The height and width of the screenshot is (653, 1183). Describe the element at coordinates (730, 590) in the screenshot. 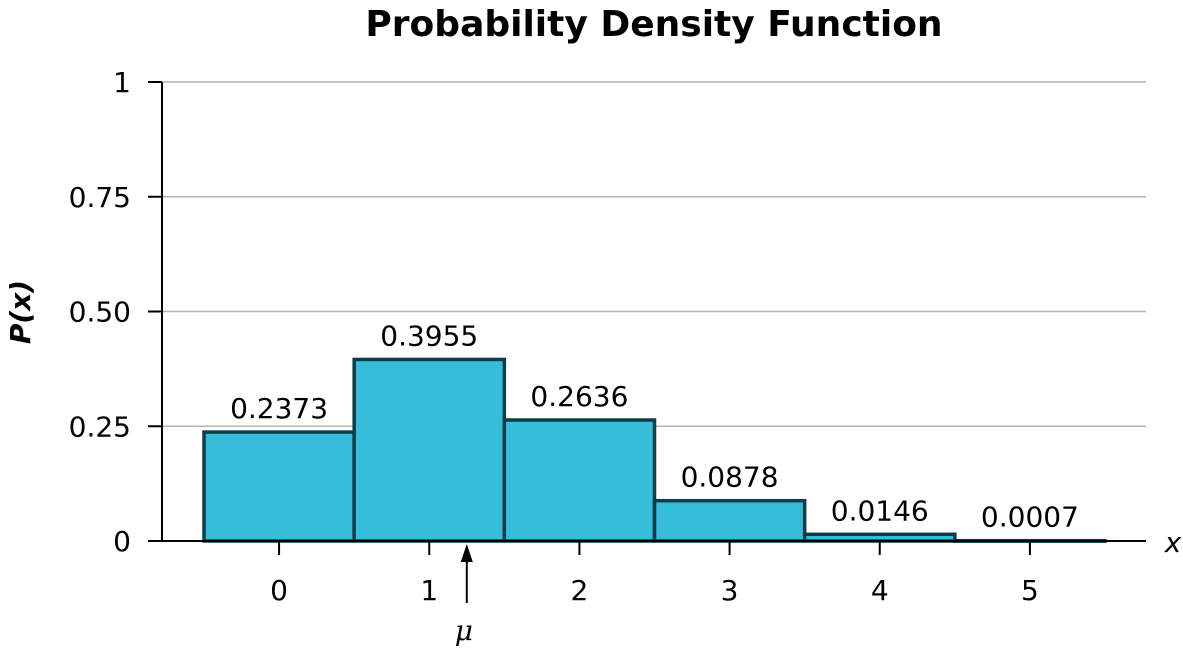

I see `x-tick-label: 3` at that location.